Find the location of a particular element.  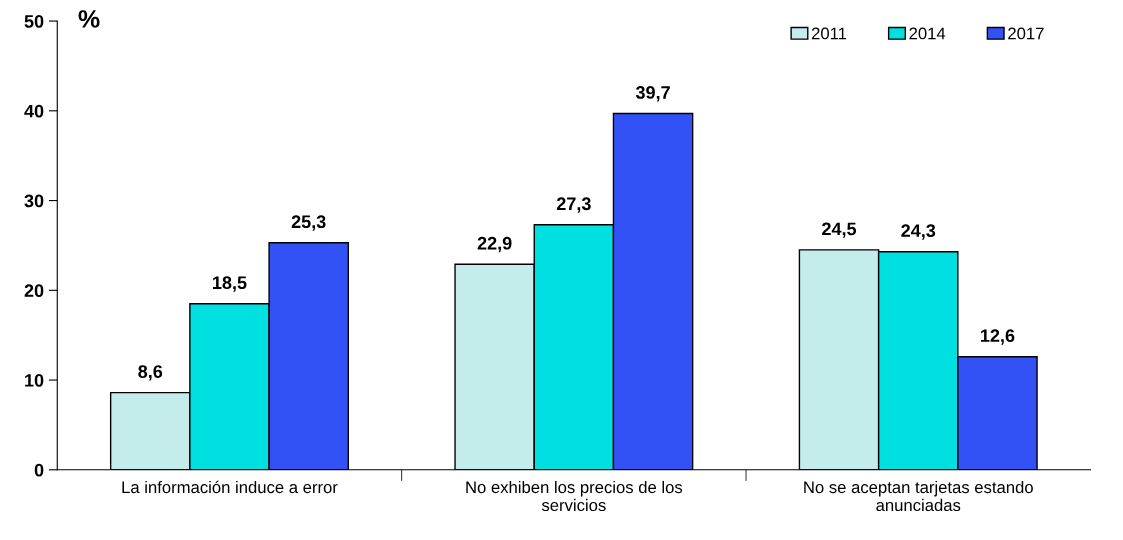

legend-label: 2017 is located at coordinates (1026, 33).